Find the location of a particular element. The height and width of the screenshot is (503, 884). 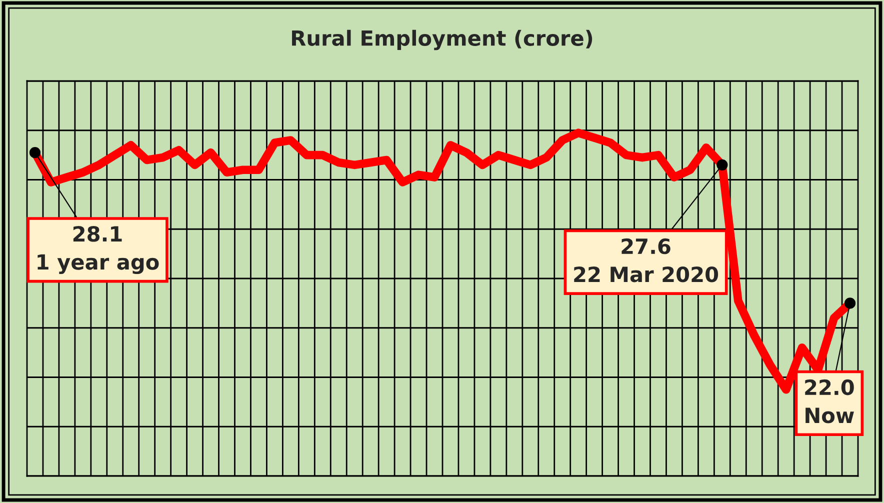

data-label: 28.1 1 year ago is located at coordinates (98, 250).